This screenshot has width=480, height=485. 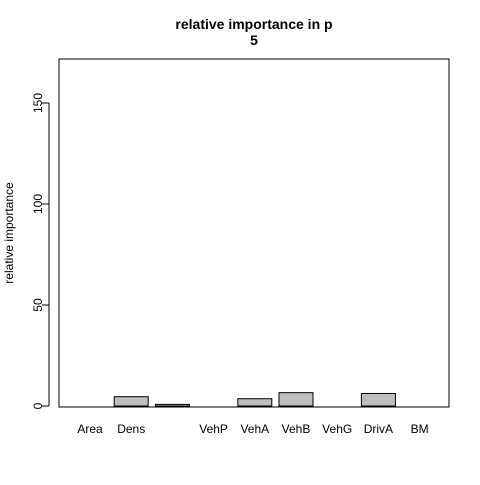 I want to click on x-tick-label: DrivA, so click(x=378, y=429).